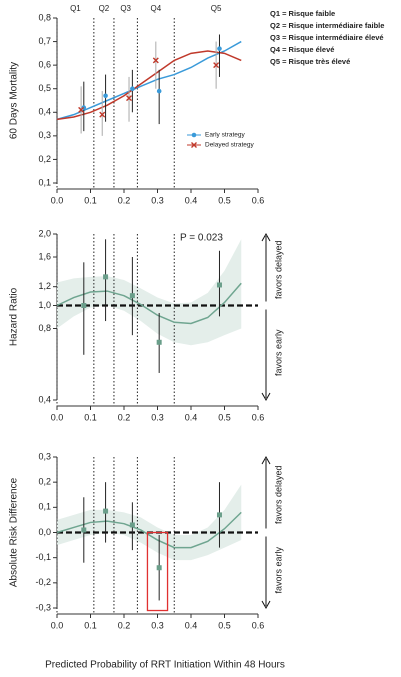  What do you see at coordinates (104, 8) in the screenshot?
I see `quintile-label: Q2` at bounding box center [104, 8].